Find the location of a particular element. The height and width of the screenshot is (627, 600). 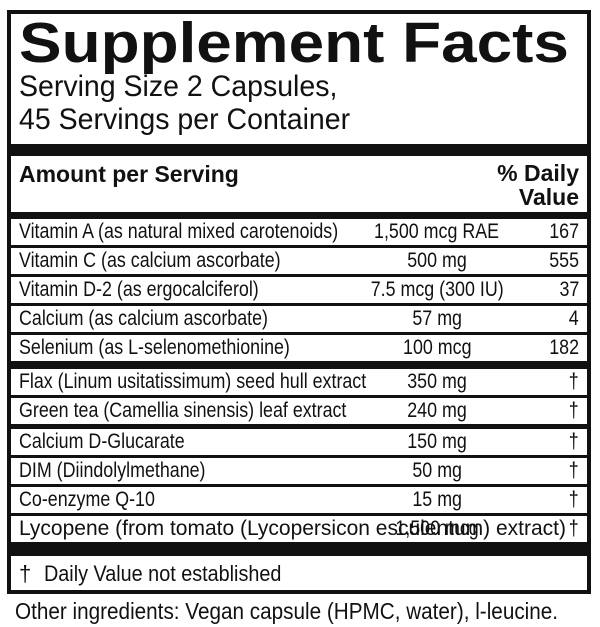

servings-per-container: 45 Servings per Container is located at coordinates (185, 119).